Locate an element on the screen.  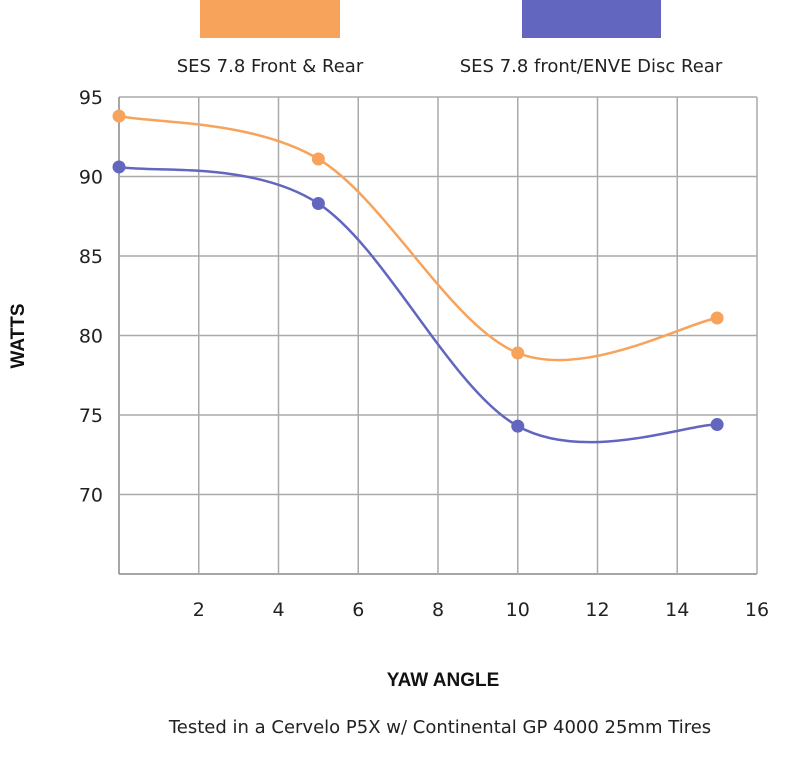
legend-label-series-2: SES 7.8 front/ENVE Disc Rear is located at coordinates (591, 66).